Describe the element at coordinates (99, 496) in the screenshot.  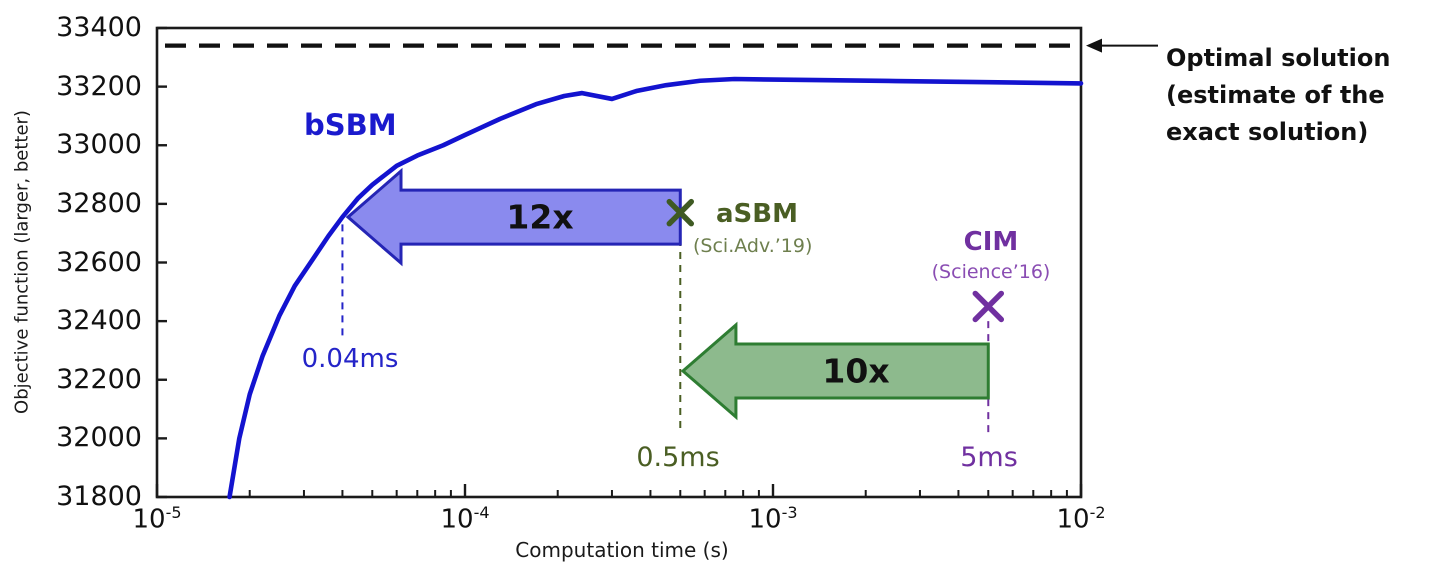
I see `y-tick-label: 31800` at that location.